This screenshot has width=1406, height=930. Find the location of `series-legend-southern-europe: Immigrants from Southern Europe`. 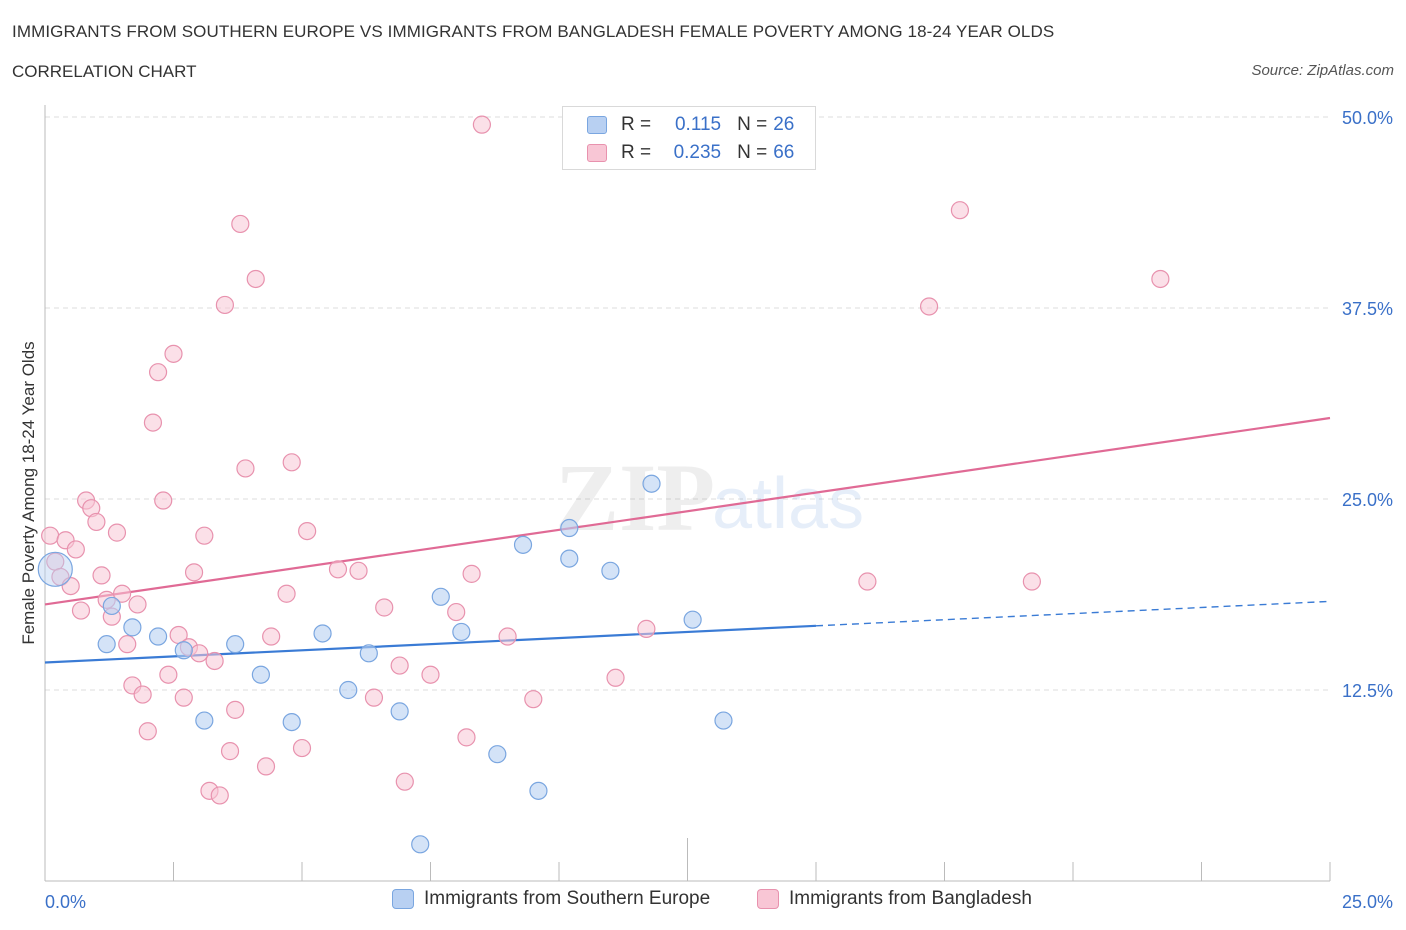

series-legend-southern-europe: Immigrants from Southern Europe is located at coordinates (551, 899).